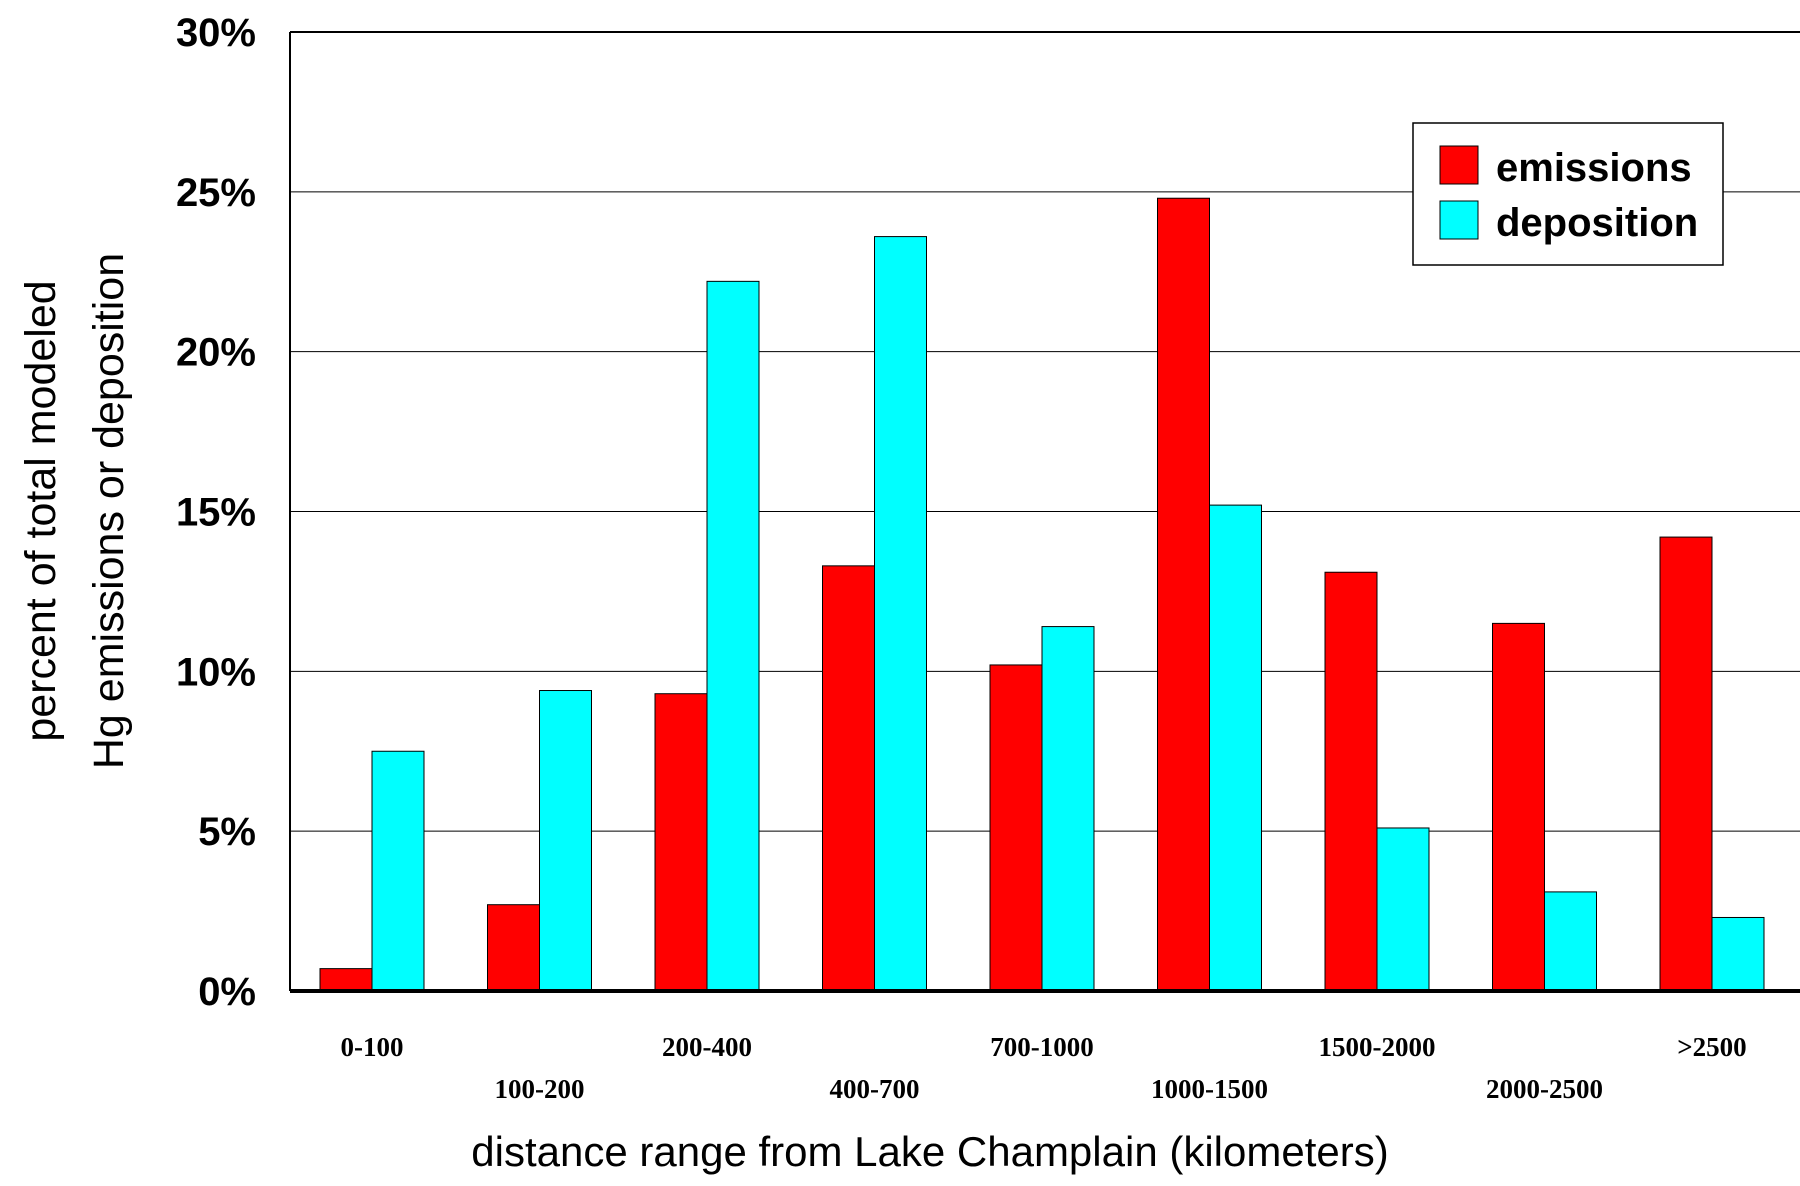  I want to click on legend-swatch-emissions, so click(1459, 165).